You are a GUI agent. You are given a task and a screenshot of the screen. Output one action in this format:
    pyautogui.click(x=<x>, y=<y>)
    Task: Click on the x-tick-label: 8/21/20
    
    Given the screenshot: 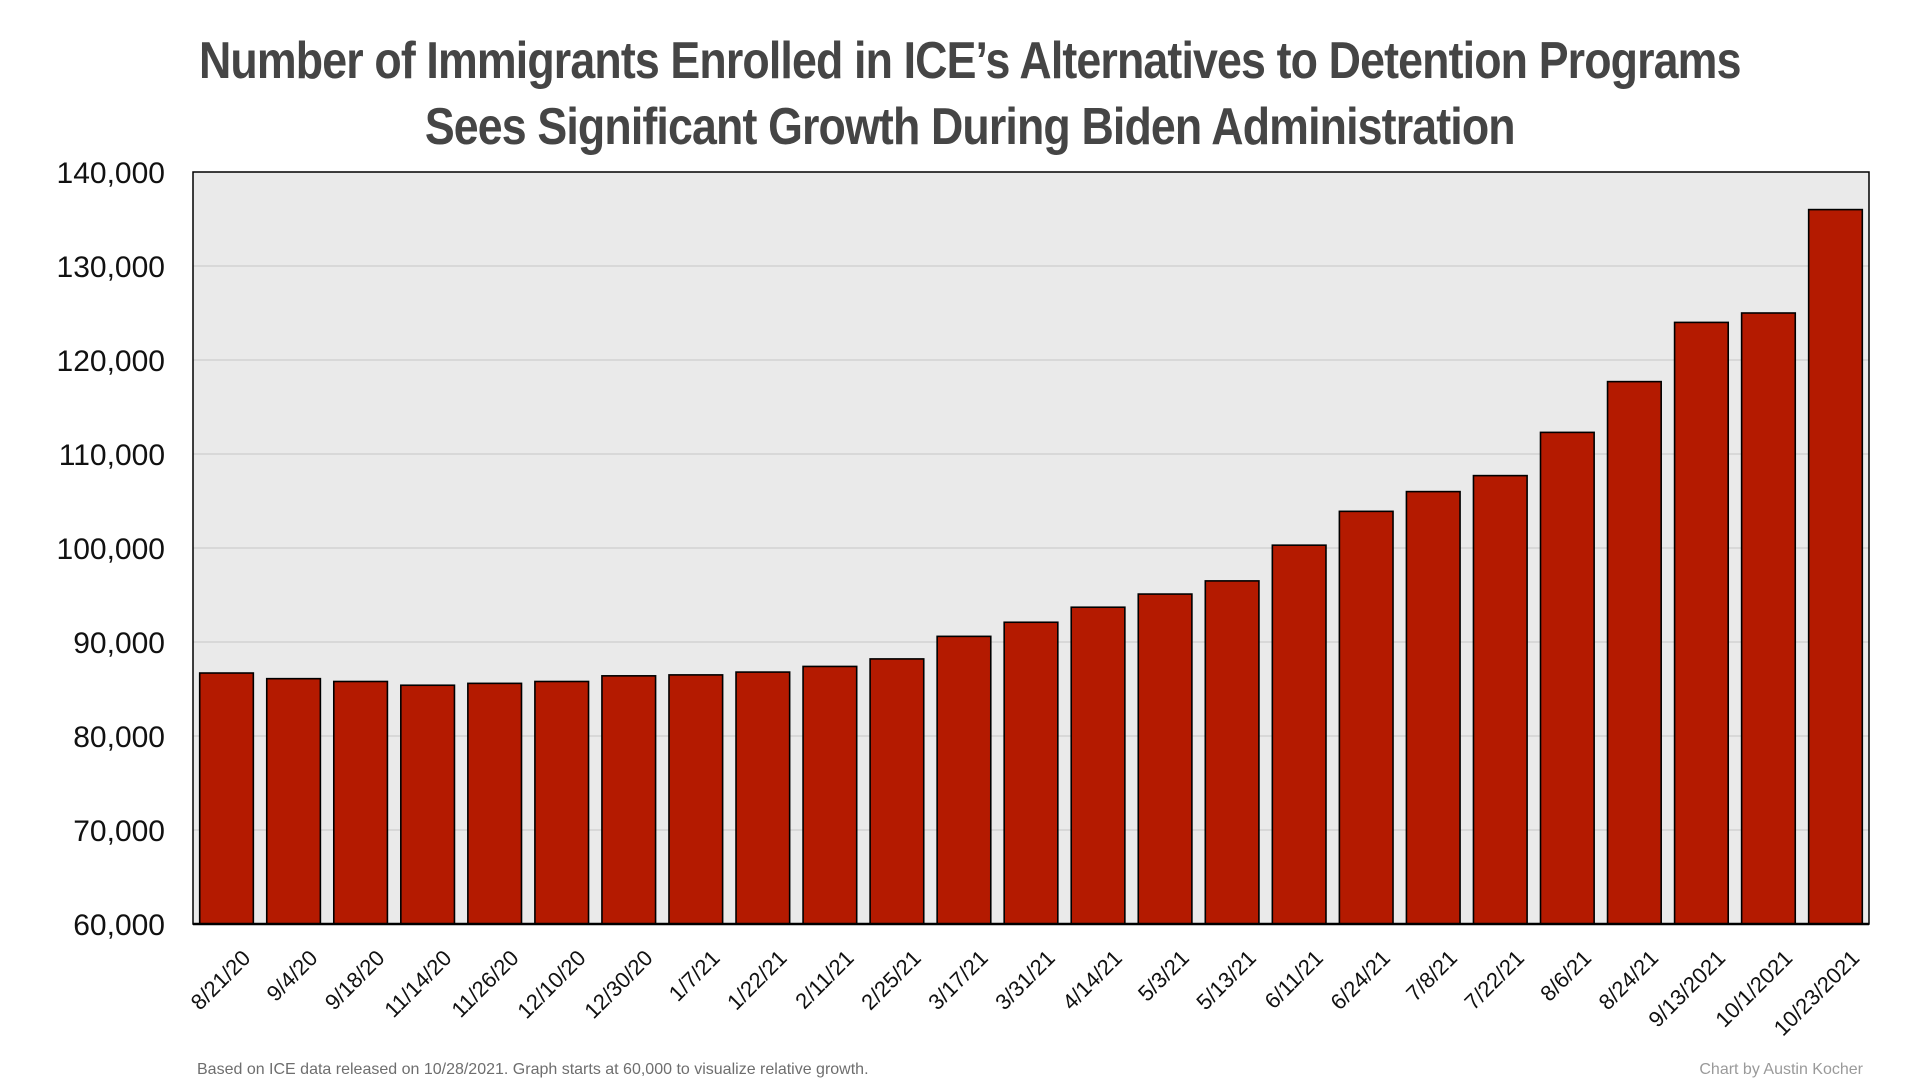 What is the action you would take?
    pyautogui.click(x=221, y=980)
    